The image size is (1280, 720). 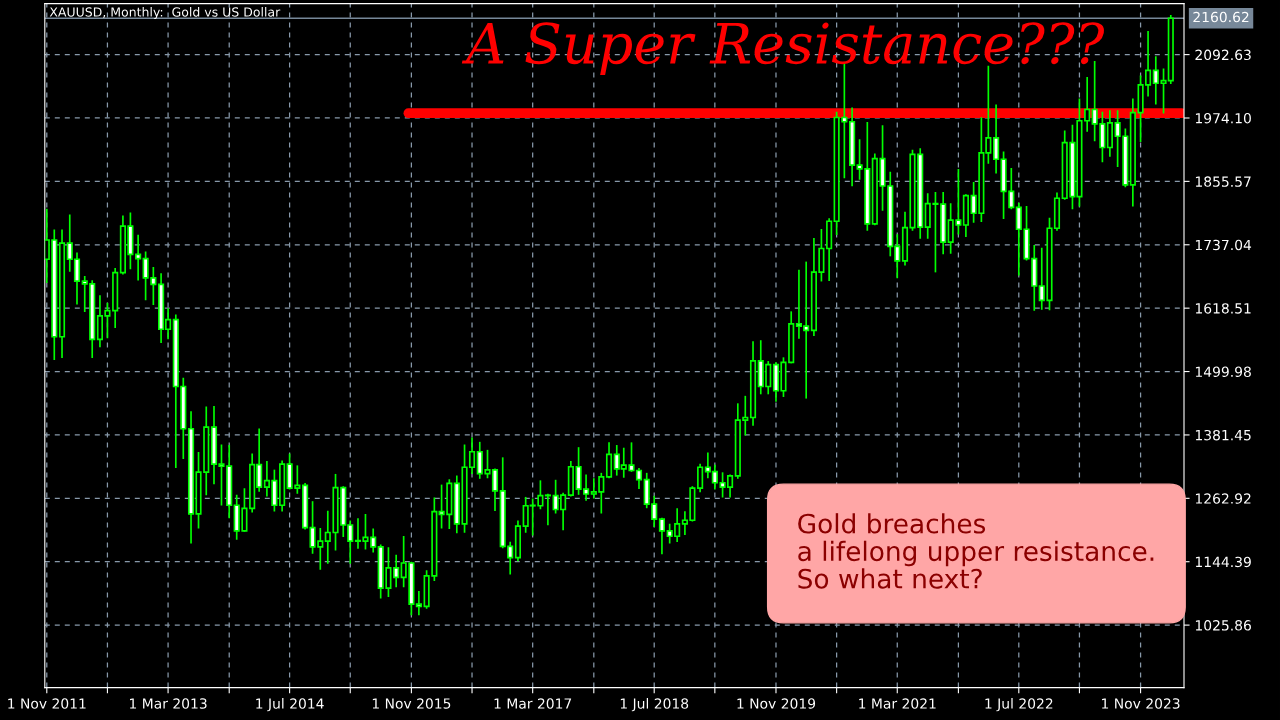 I want to click on x-tick-label: 1 Nov 2011, so click(x=47, y=703).